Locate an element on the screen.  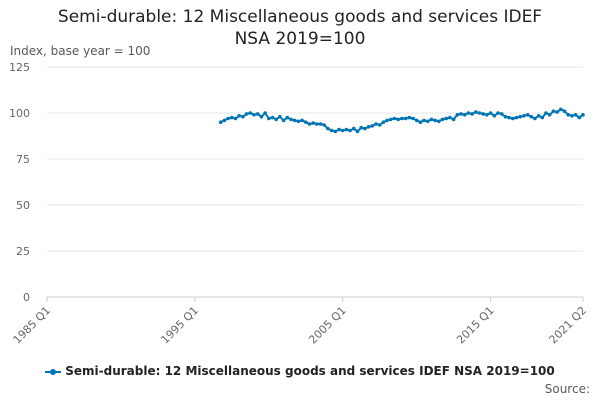
chart-title-line-2: NSA 2019=100 is located at coordinates (300, 39).